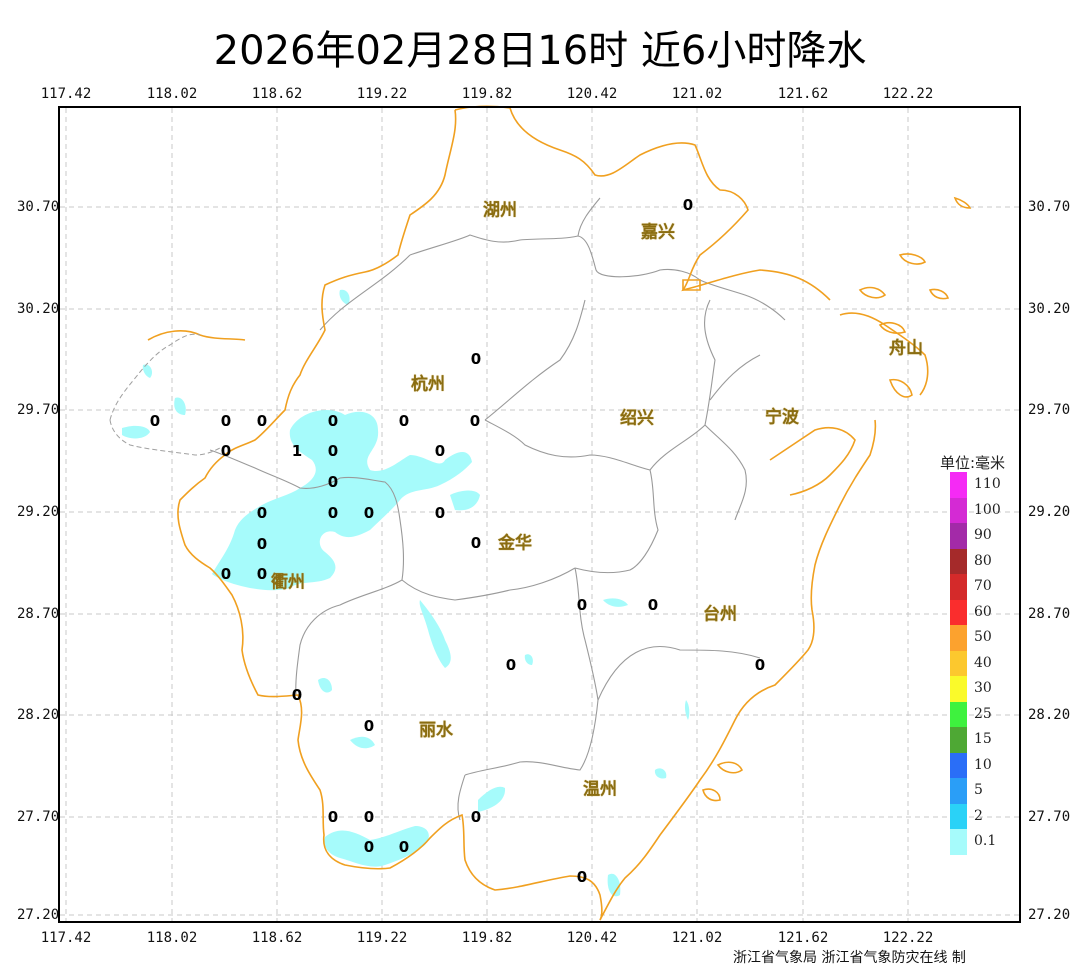 The width and height of the screenshot is (1080, 971). I want to click on legend-label: 30, so click(983, 688).